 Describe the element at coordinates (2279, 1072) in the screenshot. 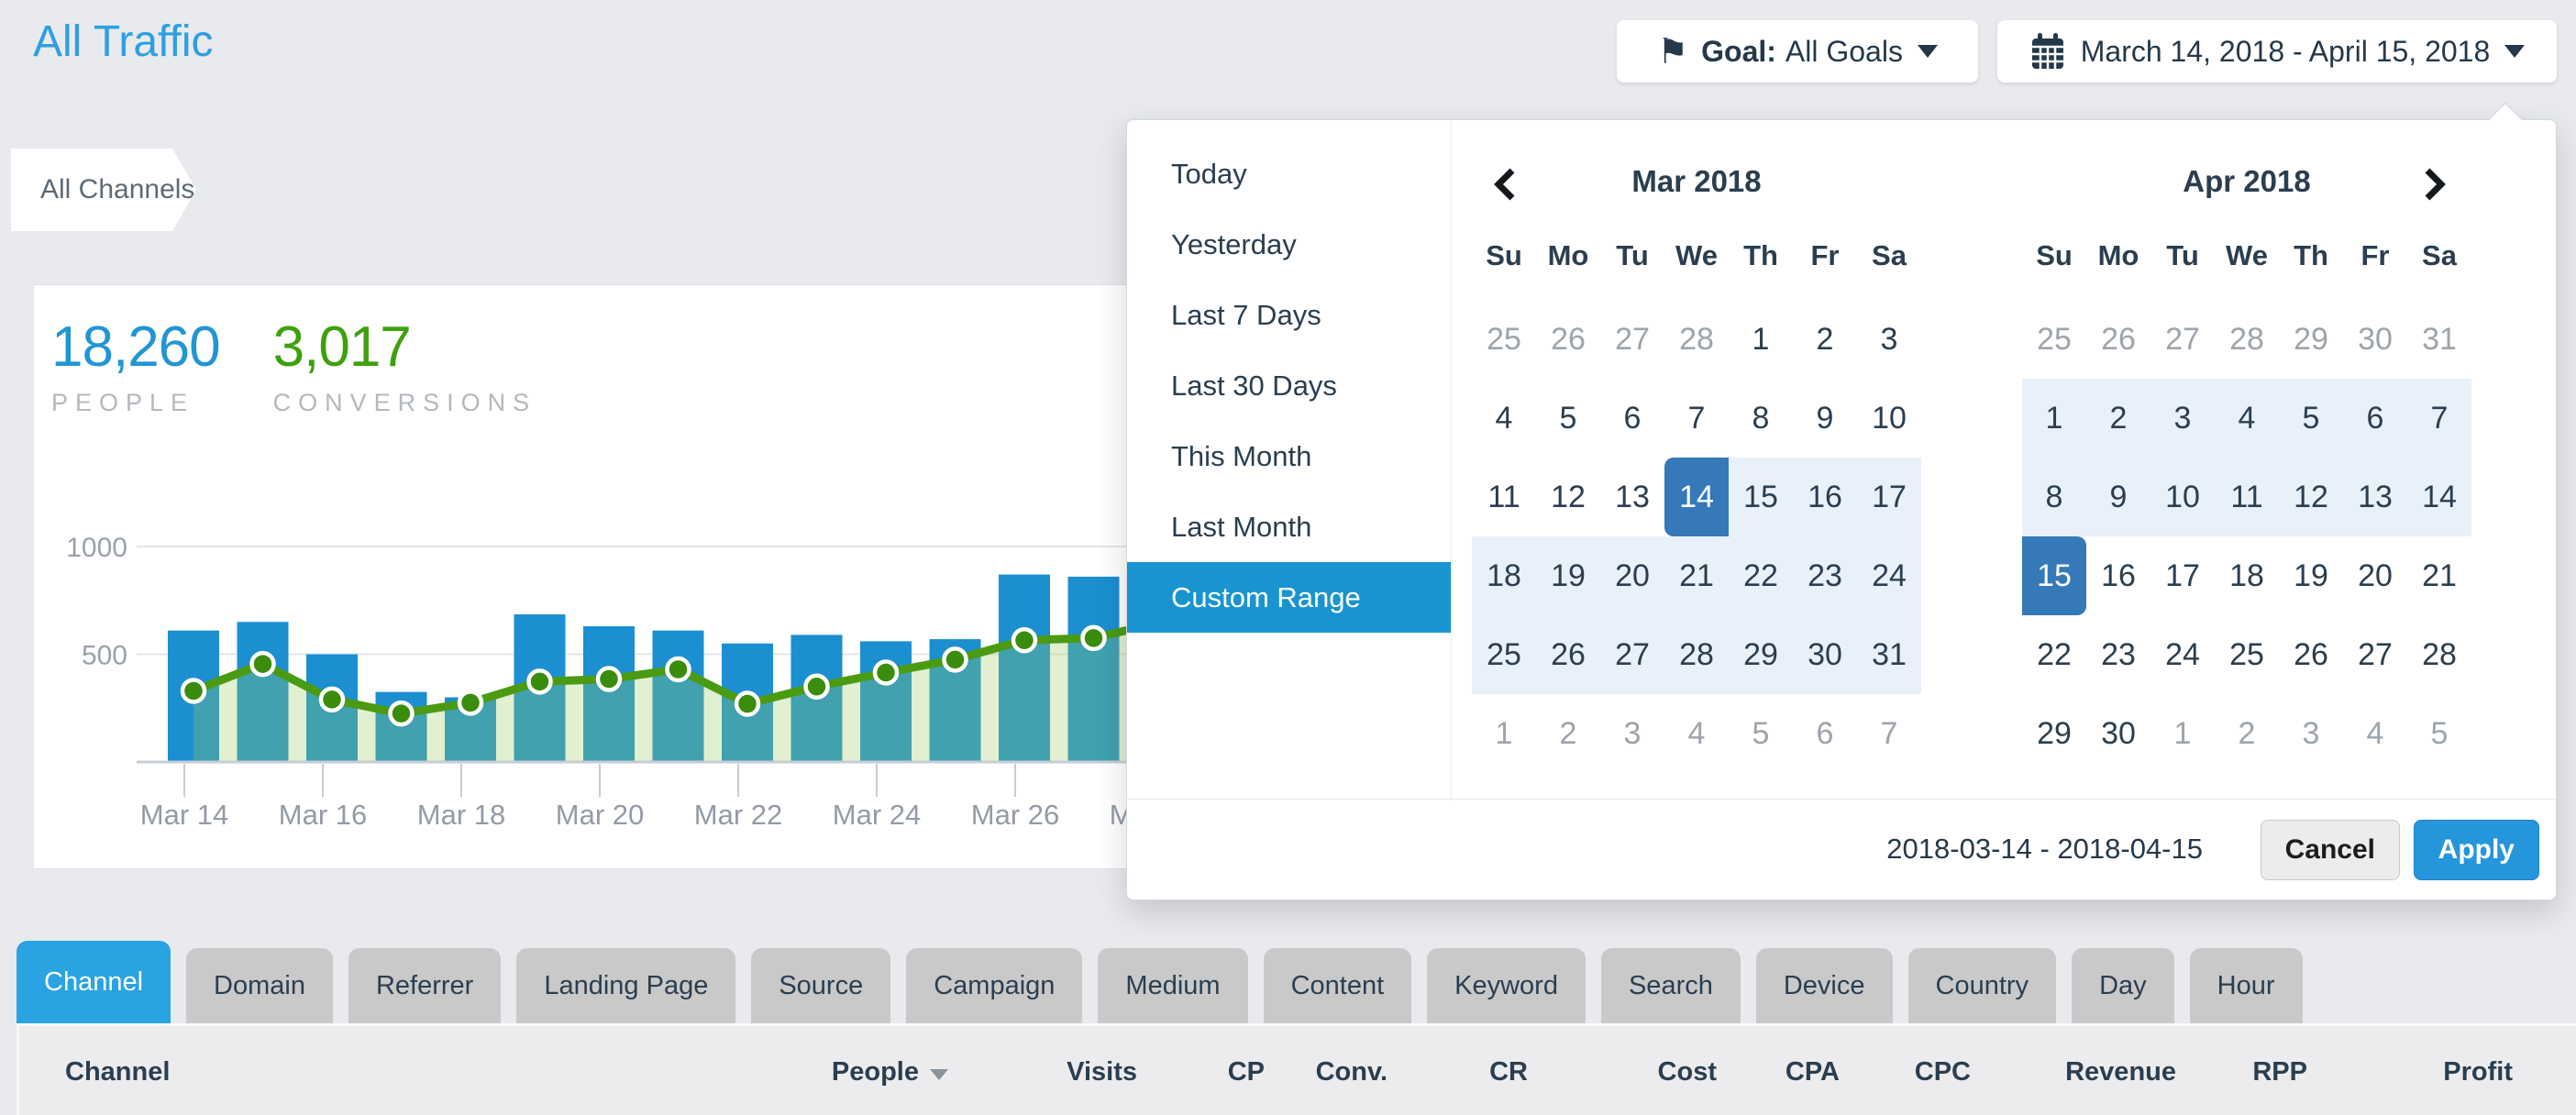

I see `column-header-rpp: RPP` at that location.